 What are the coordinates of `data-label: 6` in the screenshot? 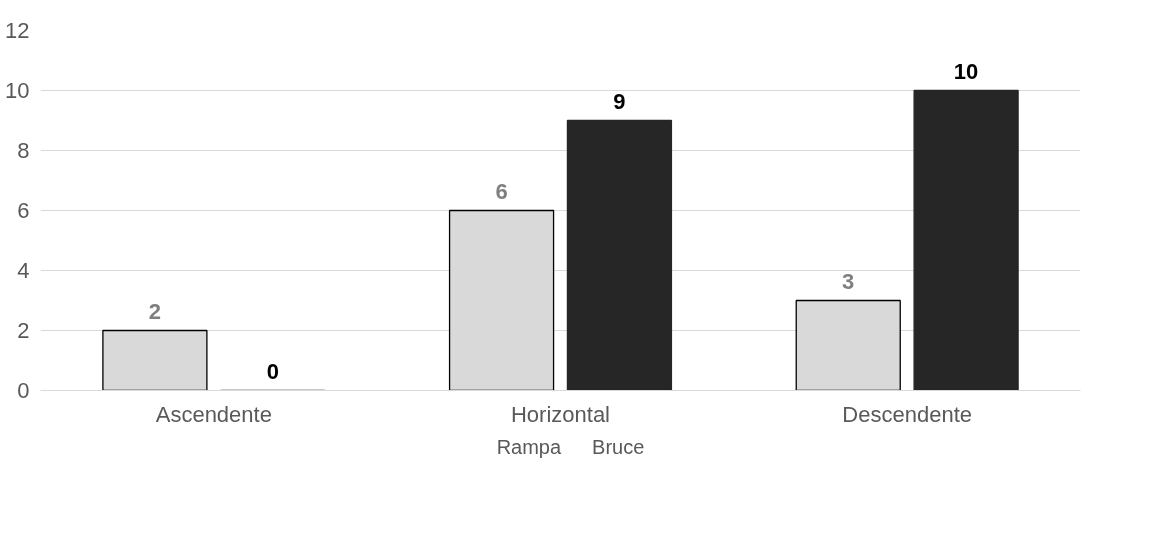 It's located at (501, 191).